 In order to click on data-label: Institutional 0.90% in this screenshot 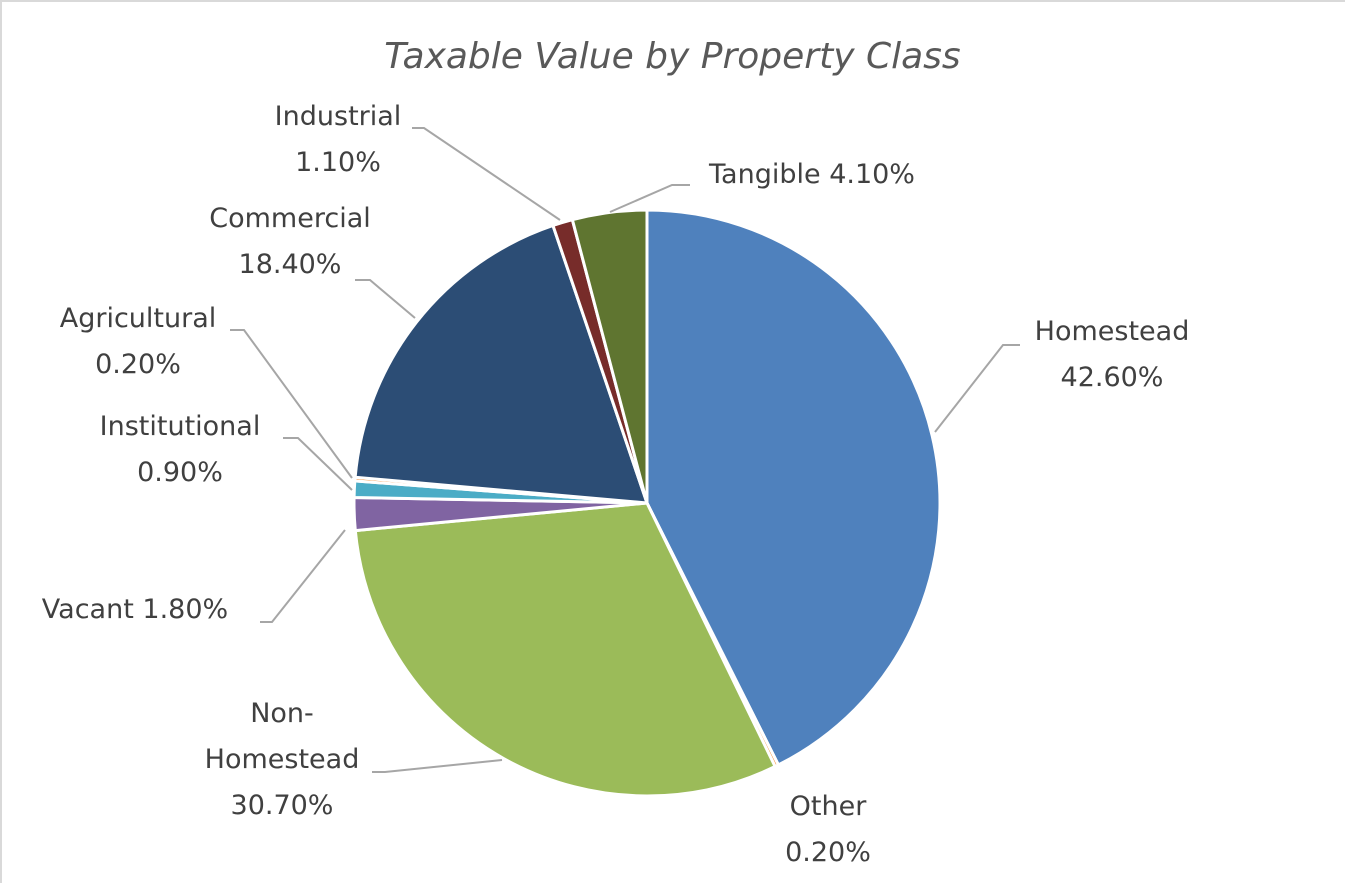, I will do `click(180, 450)`.